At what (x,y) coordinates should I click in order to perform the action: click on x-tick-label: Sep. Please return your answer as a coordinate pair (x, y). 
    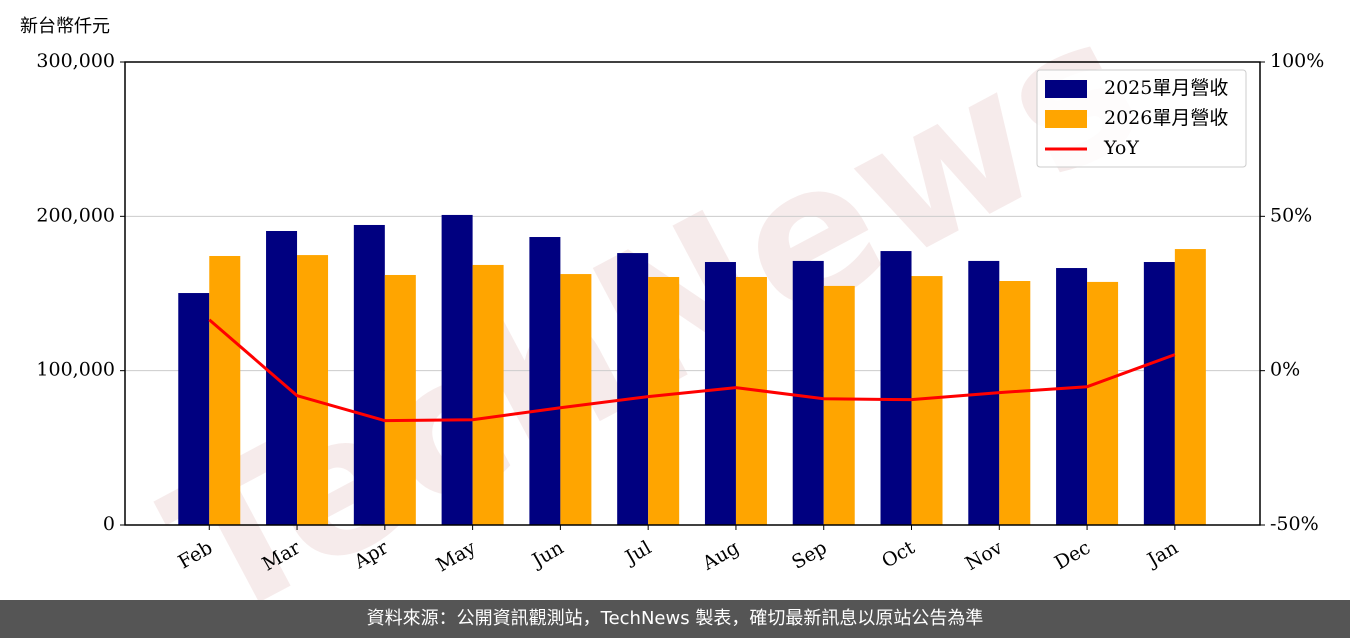
    Looking at the image, I should click on (809, 555).